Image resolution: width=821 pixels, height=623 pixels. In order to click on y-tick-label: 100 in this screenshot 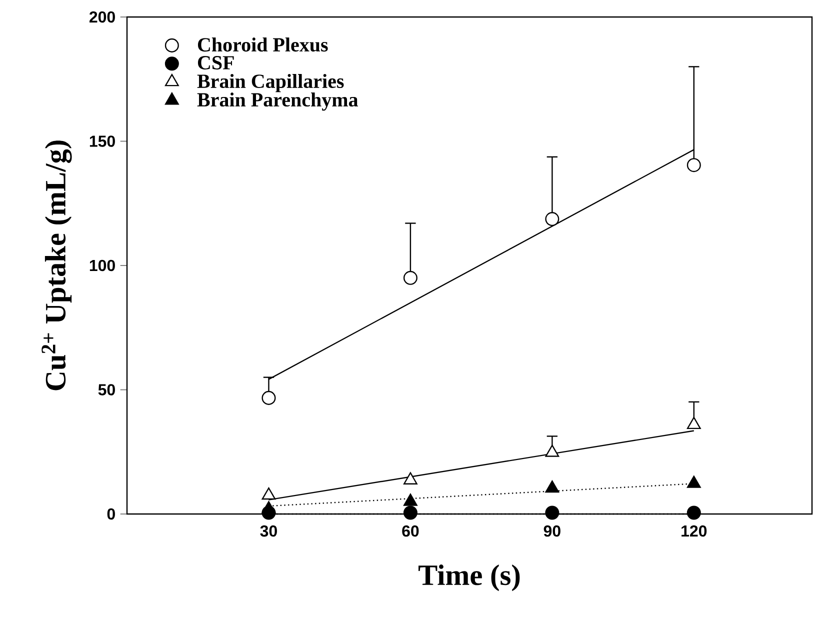, I will do `click(102, 266)`.